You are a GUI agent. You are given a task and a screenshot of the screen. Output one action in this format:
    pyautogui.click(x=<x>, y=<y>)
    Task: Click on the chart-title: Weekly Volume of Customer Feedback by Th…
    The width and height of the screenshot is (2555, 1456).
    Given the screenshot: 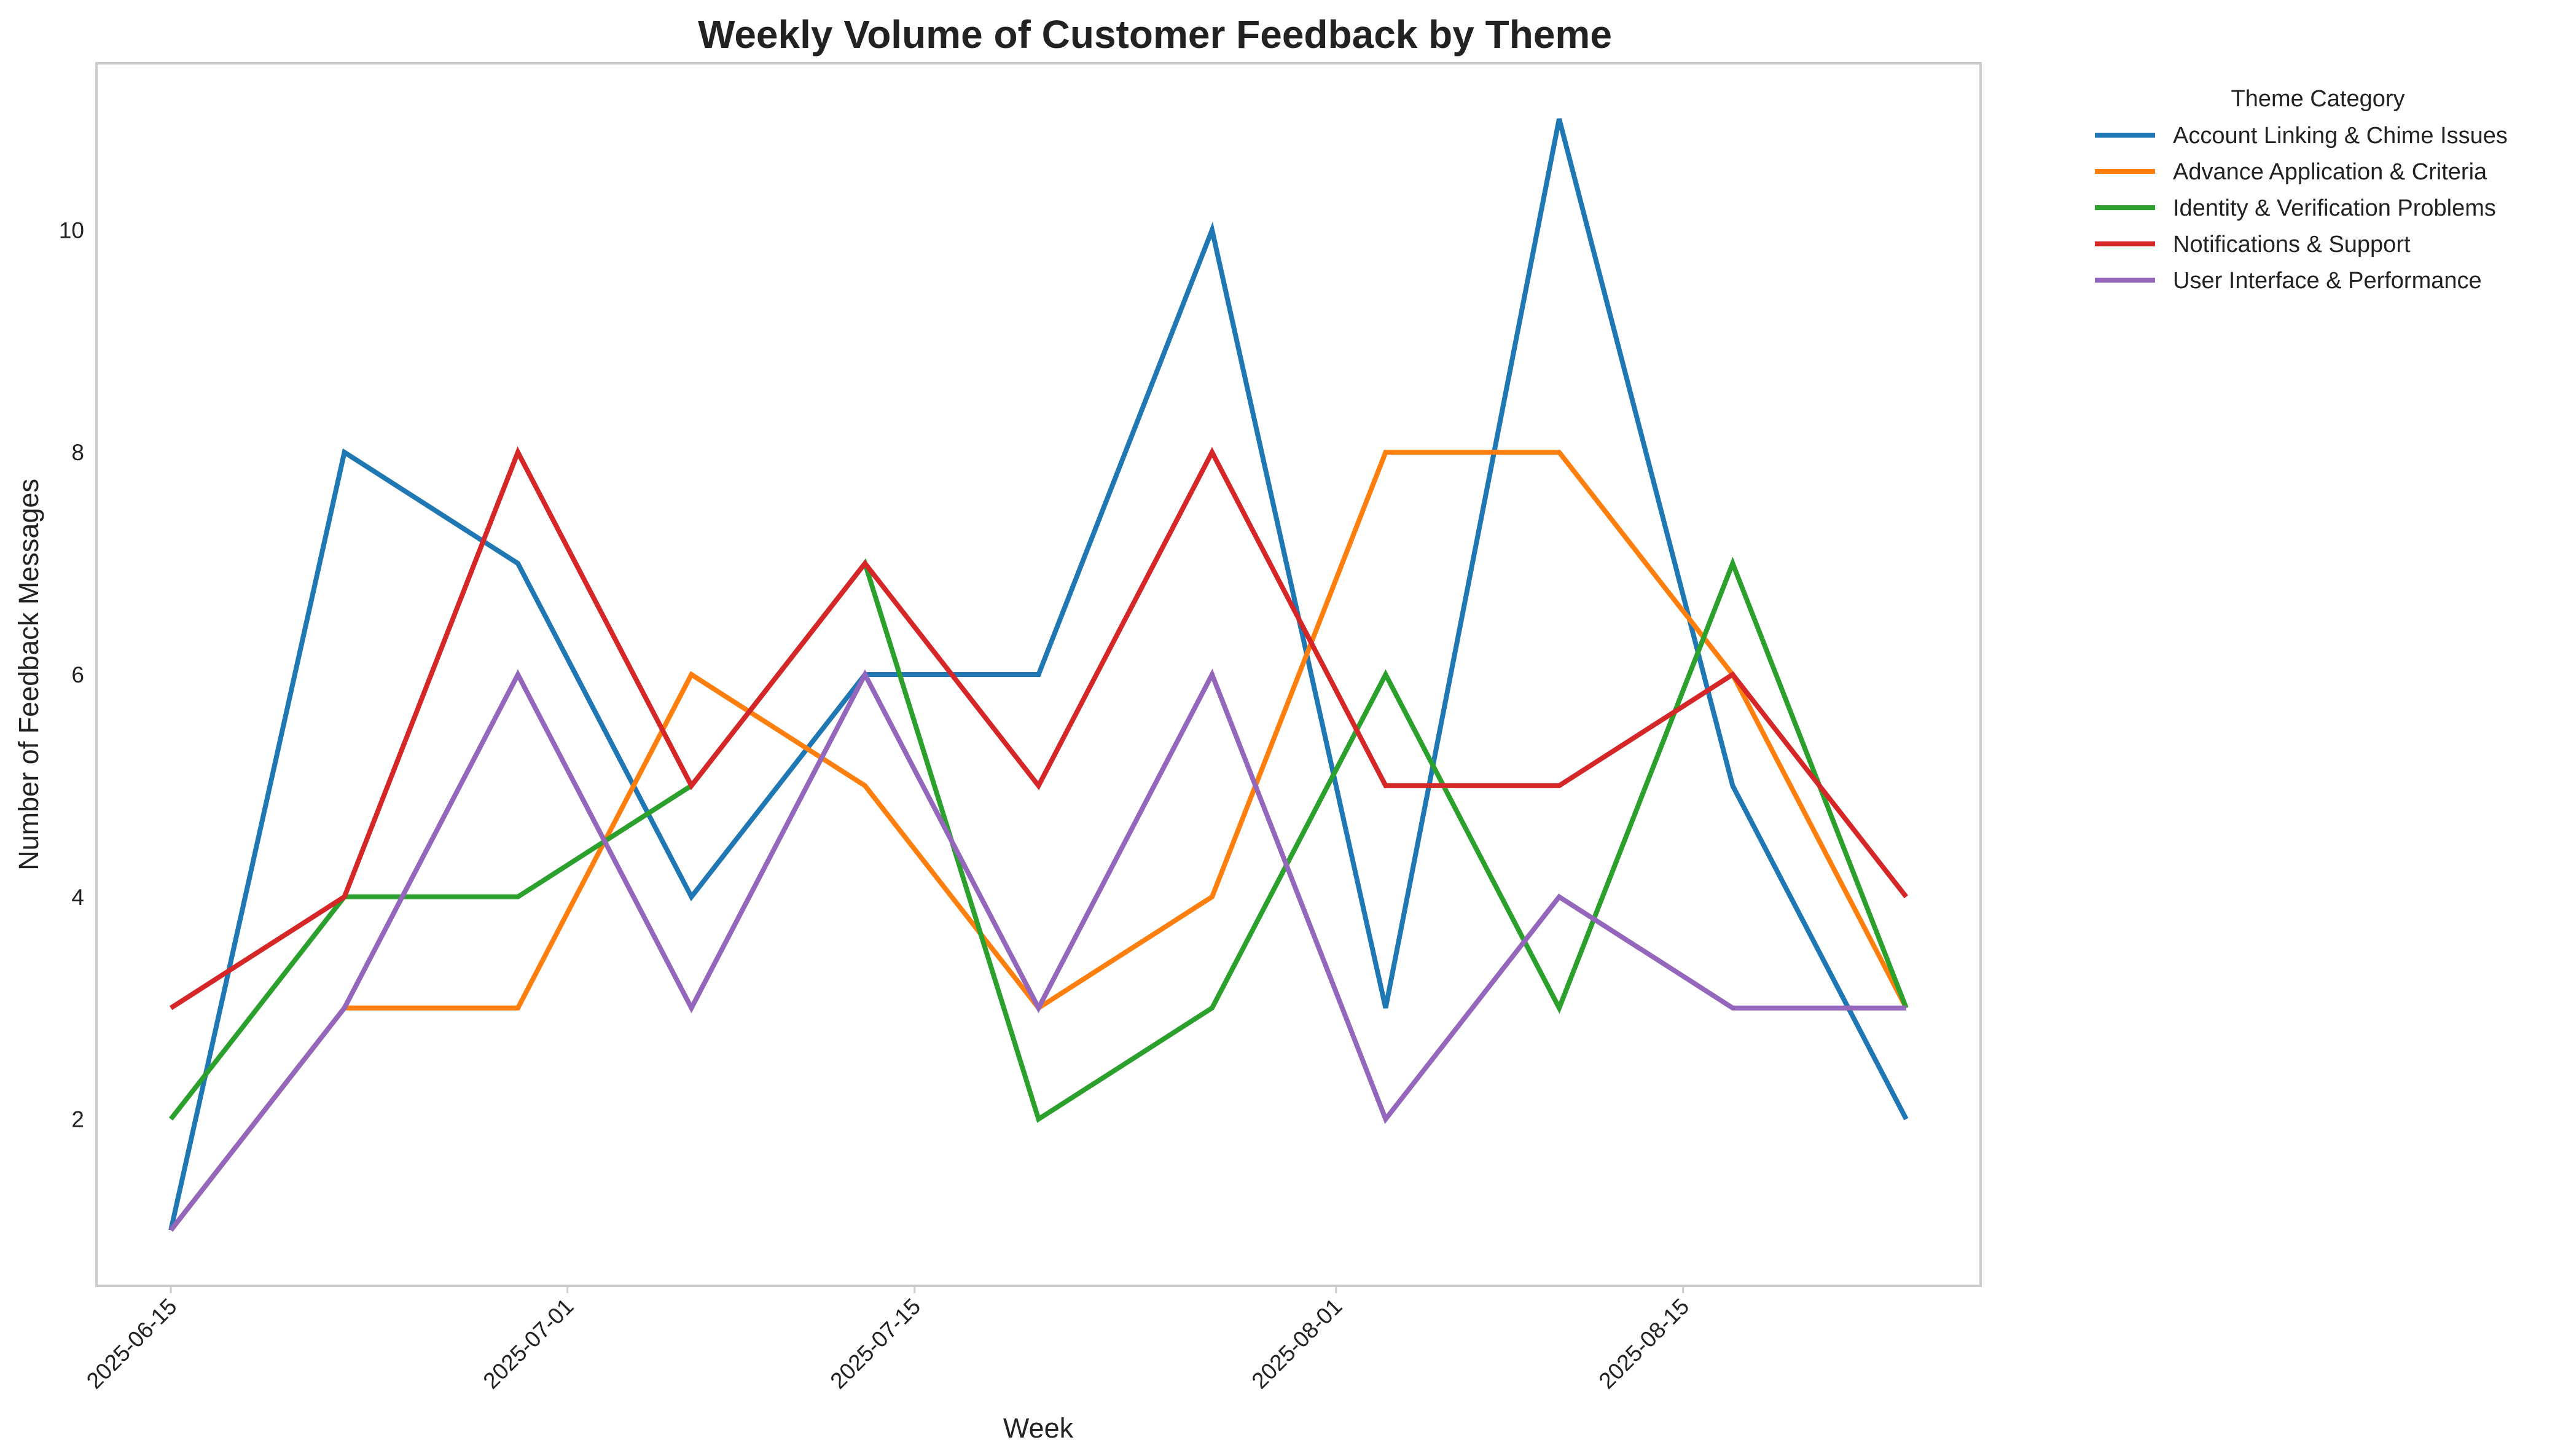 What is the action you would take?
    pyautogui.click(x=1155, y=34)
    